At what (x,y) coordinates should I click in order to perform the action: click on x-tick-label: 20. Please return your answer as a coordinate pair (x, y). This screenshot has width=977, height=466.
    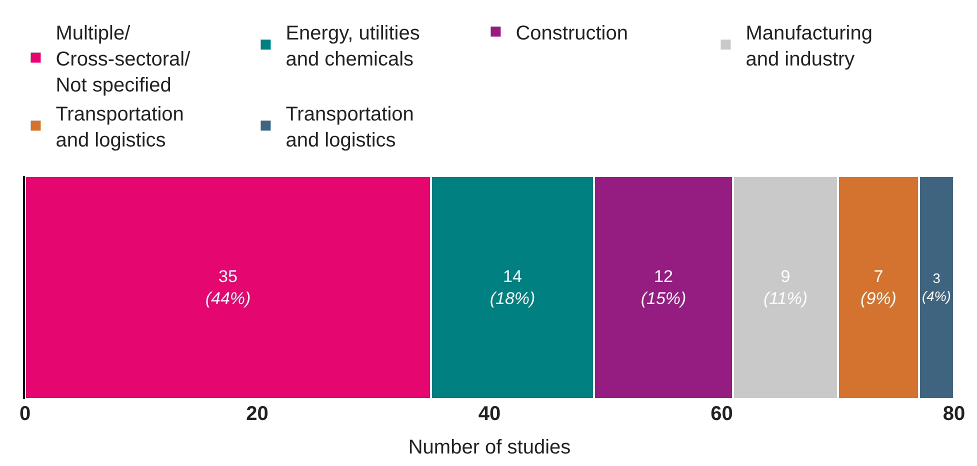
    Looking at the image, I should click on (257, 414).